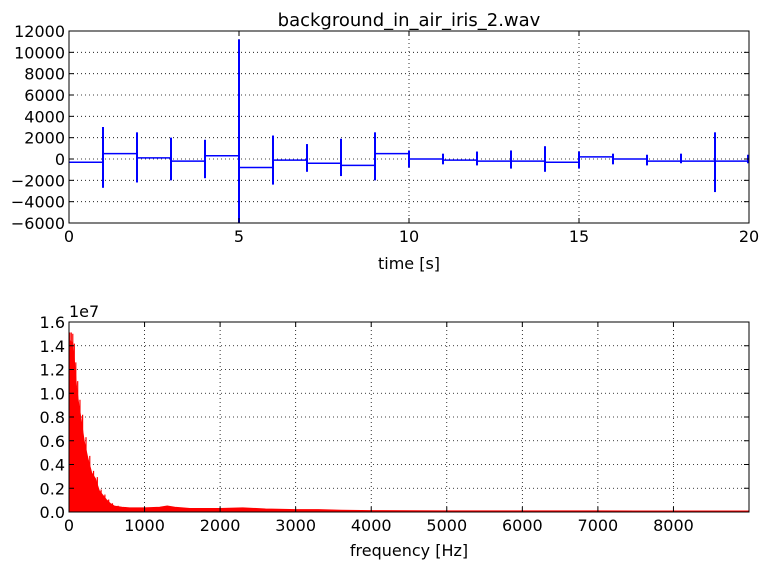 This screenshot has height=571, width=768. I want to click on x-tick-label: 7000, so click(598, 525).